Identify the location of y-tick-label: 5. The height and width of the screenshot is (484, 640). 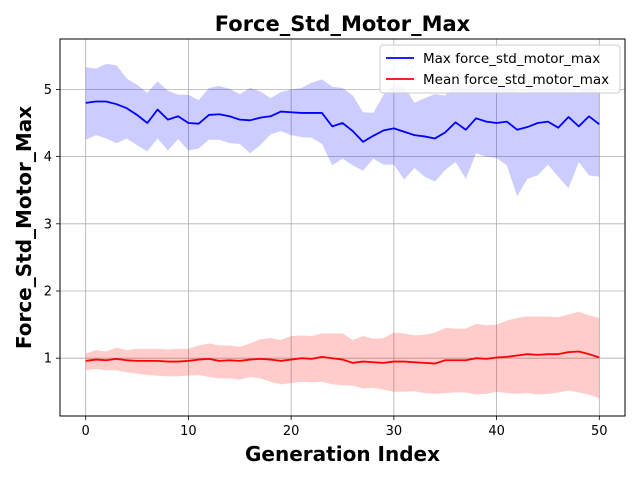
(48, 90).